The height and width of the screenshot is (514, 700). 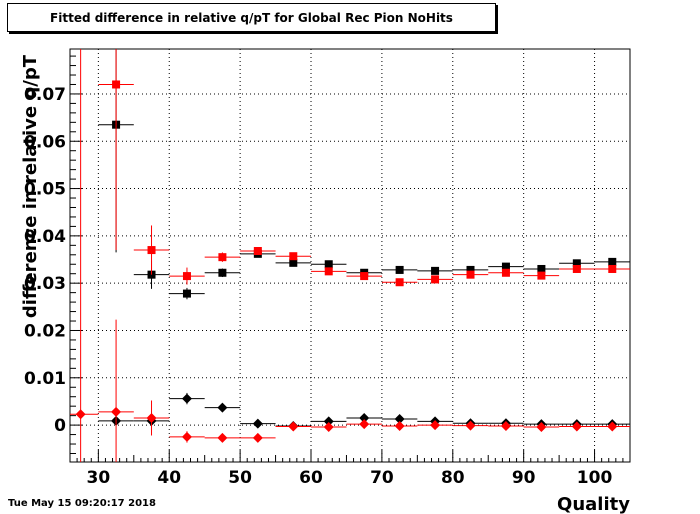 I want to click on x-tick-label: 40, so click(x=169, y=478).